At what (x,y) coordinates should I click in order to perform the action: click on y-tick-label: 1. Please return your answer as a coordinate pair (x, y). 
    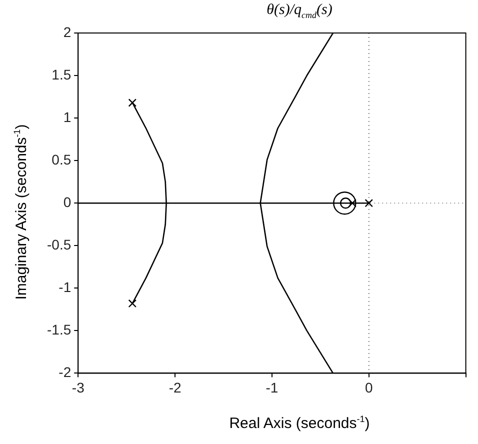
    Looking at the image, I should click on (67, 116).